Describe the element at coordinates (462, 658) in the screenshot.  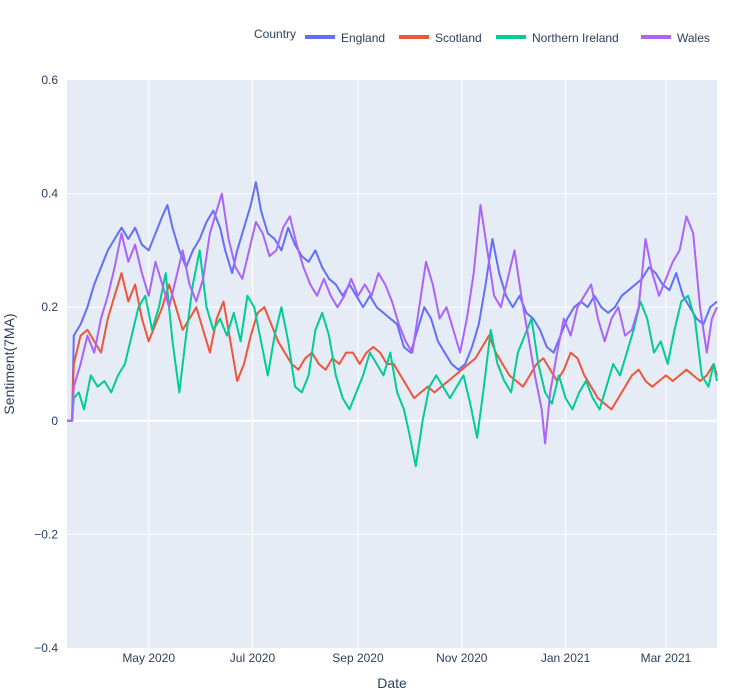
I see `x-tick-label: Nov 2020` at that location.